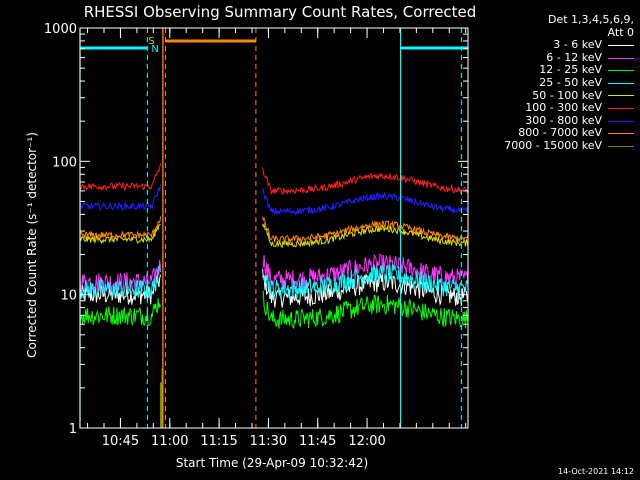 This screenshot has height=480, width=640. I want to click on legend-item: 12 - 25 keV, so click(552, 70).